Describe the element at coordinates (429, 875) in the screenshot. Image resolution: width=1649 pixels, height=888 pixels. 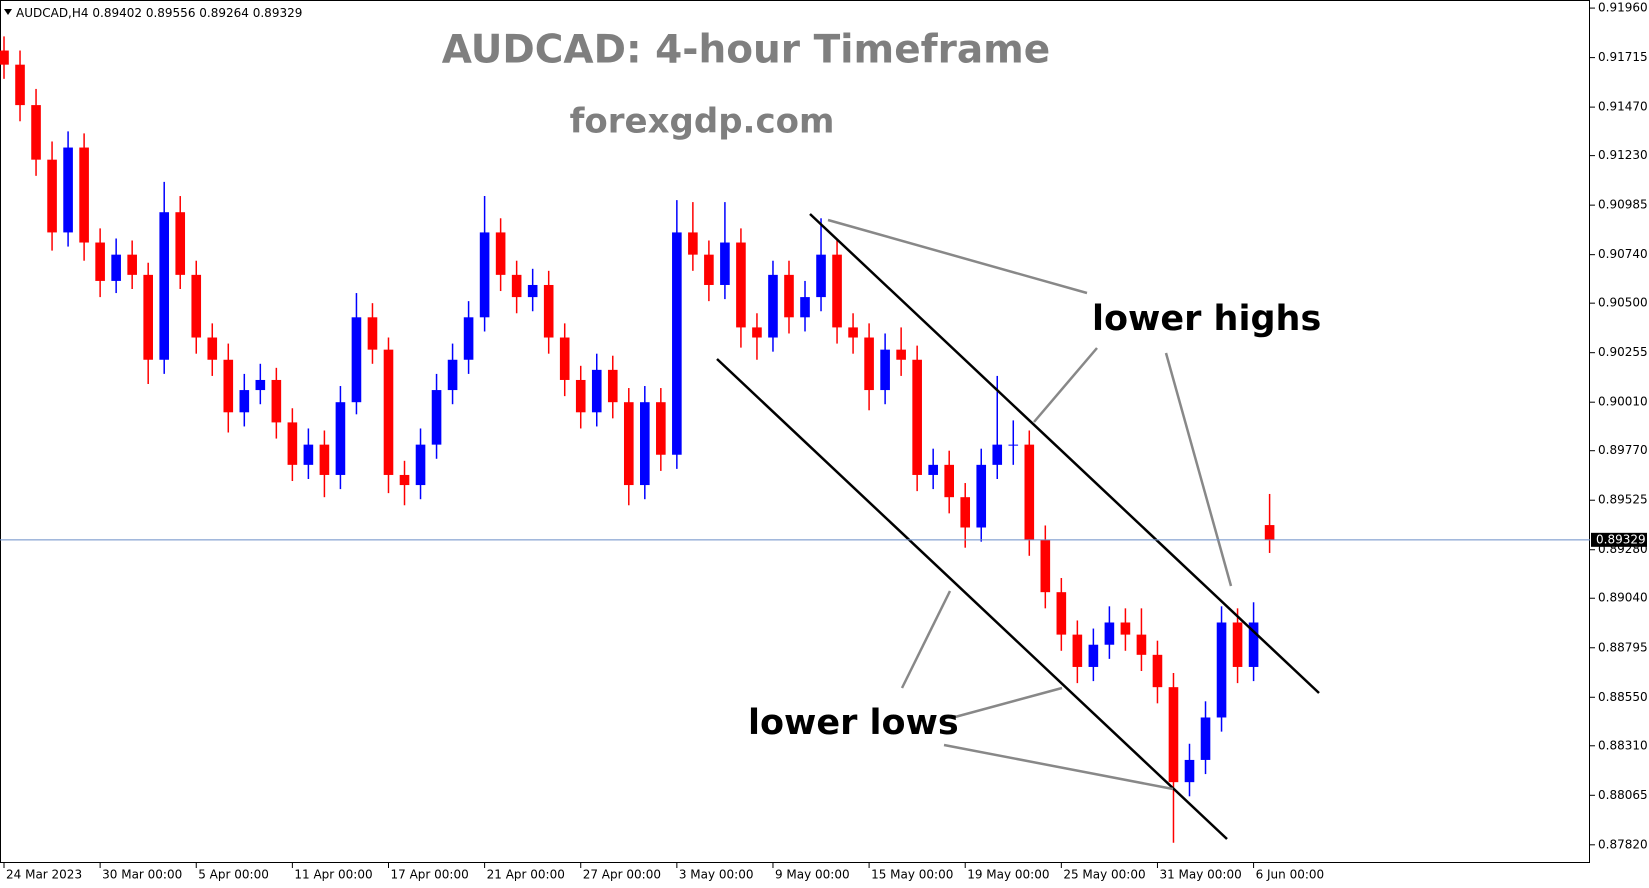
I see `x-tick-label: 17 Apr 00:00` at that location.